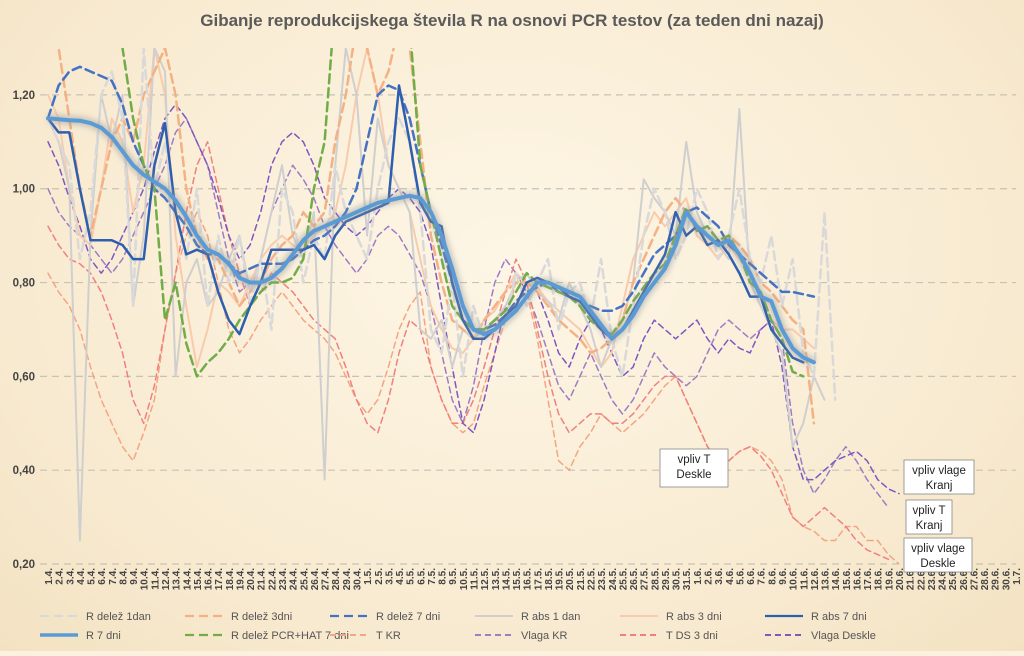  What do you see at coordinates (847, 579) in the screenshot?
I see `x-tick-label: 15.6.` at bounding box center [847, 579].